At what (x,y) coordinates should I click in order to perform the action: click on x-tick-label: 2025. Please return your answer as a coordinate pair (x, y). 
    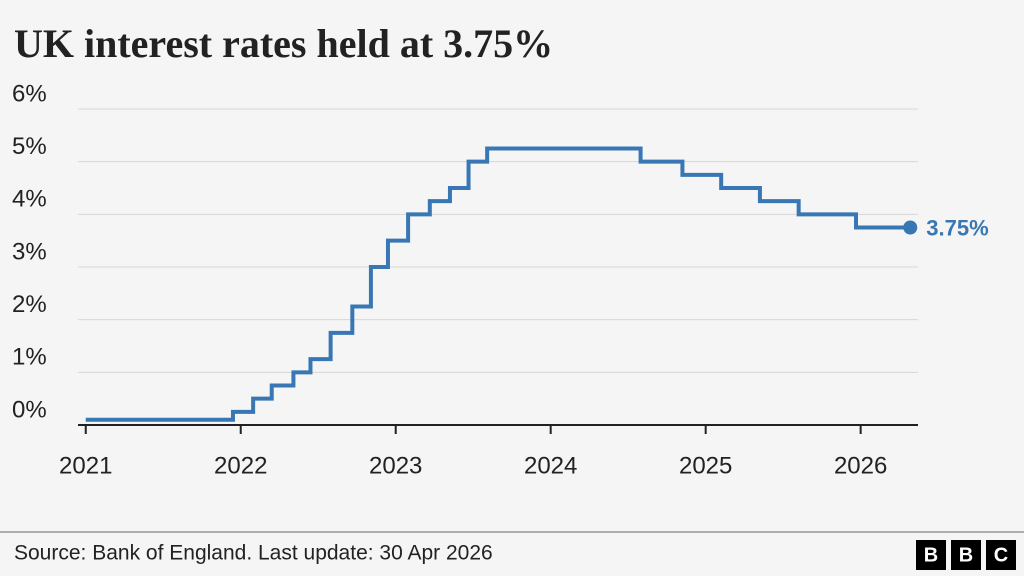
    Looking at the image, I should click on (705, 465).